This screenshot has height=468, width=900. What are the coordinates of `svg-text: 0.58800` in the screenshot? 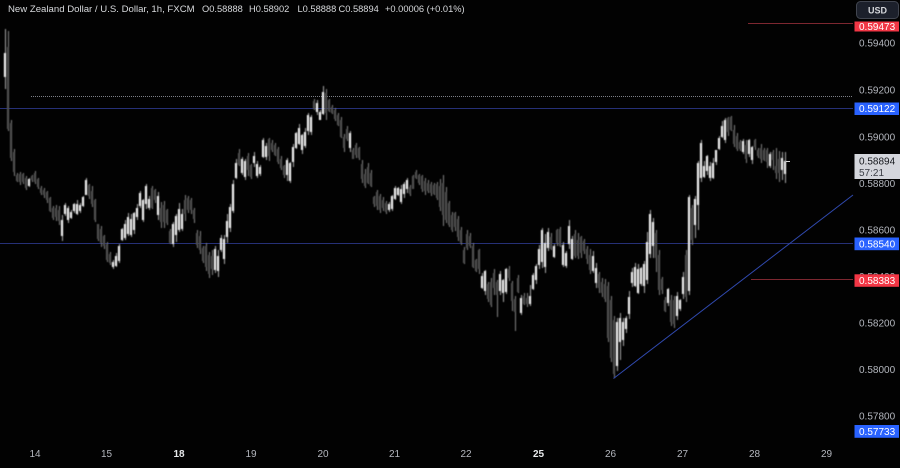 It's located at (877, 184).